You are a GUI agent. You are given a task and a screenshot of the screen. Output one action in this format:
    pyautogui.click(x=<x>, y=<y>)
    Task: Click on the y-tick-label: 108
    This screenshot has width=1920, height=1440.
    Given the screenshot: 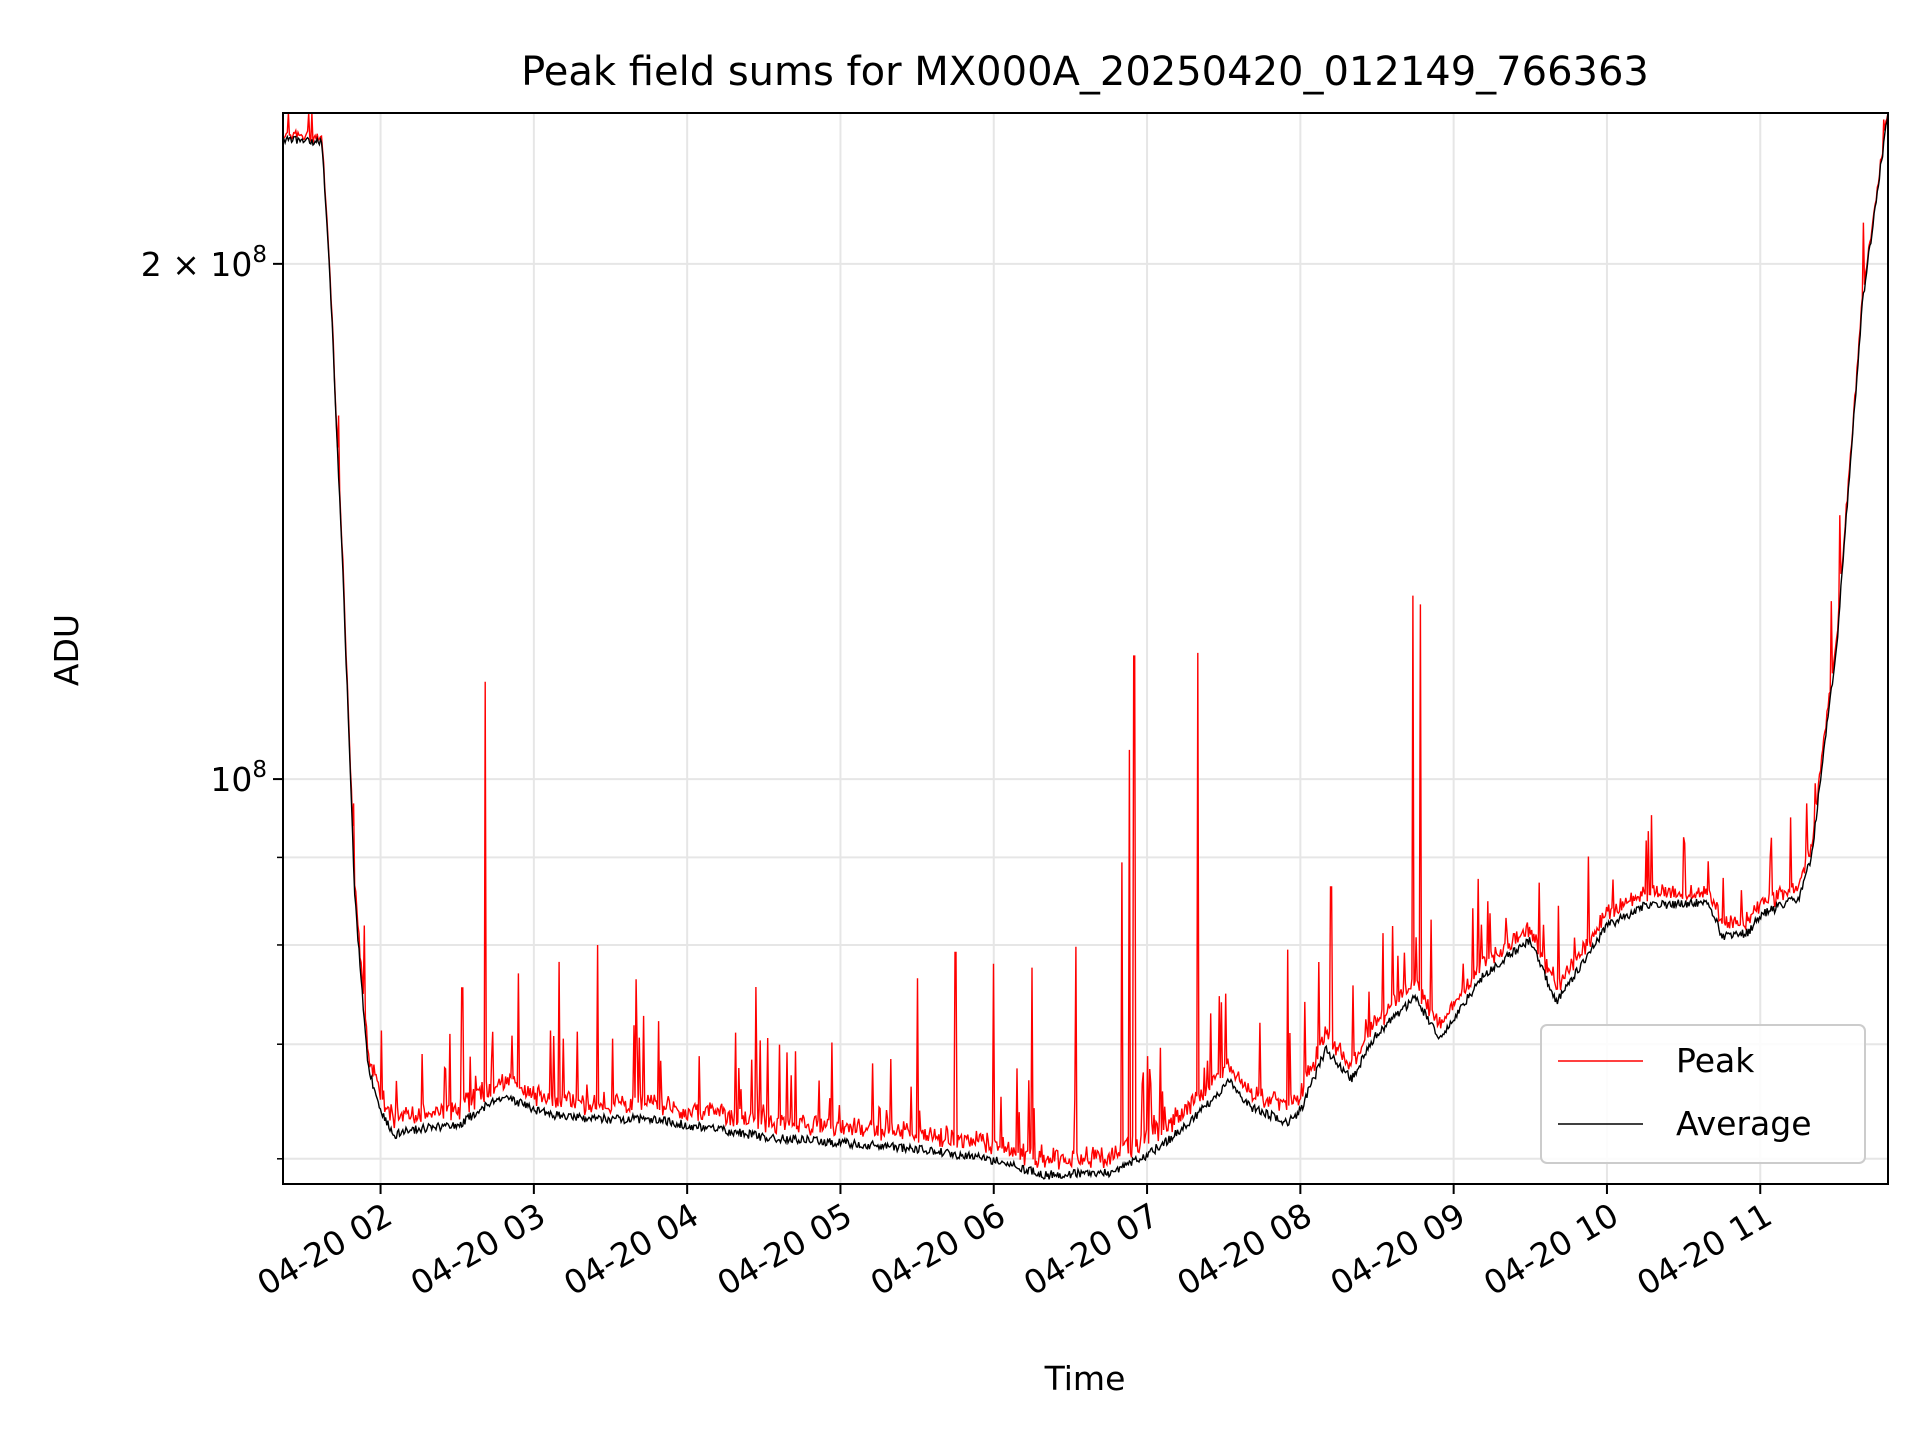 What is the action you would take?
    pyautogui.click(x=238, y=778)
    